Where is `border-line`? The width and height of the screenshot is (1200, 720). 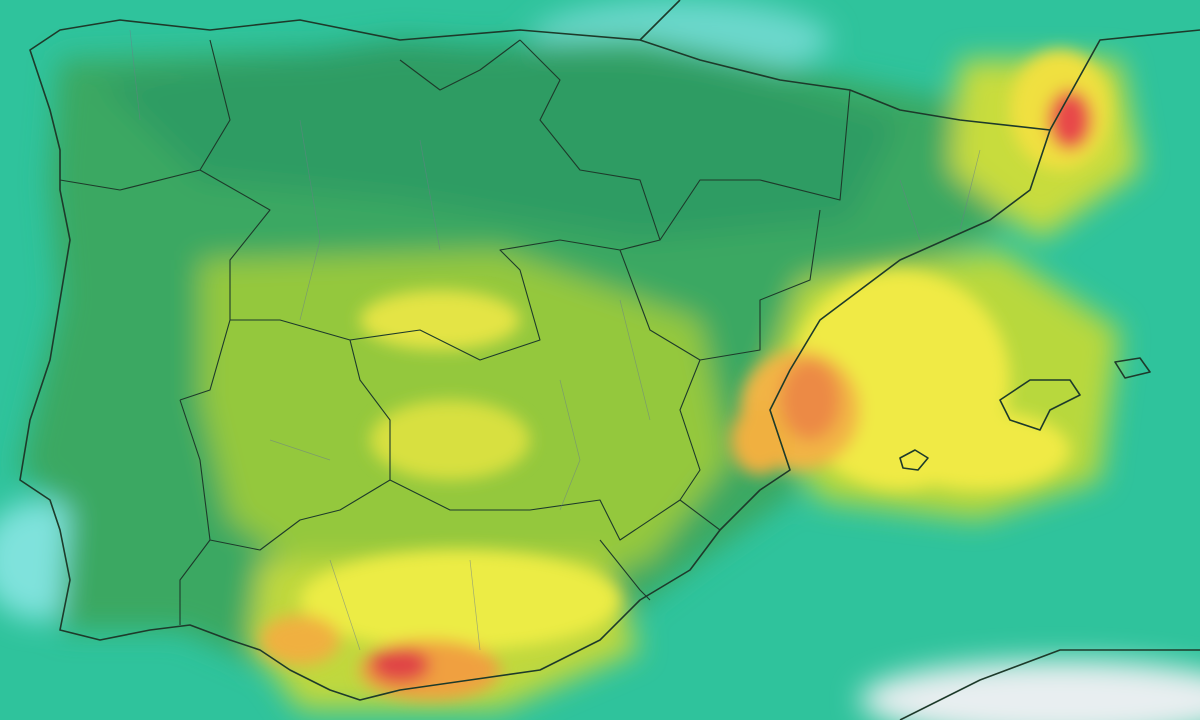 border-line is located at coordinates (919, 65).